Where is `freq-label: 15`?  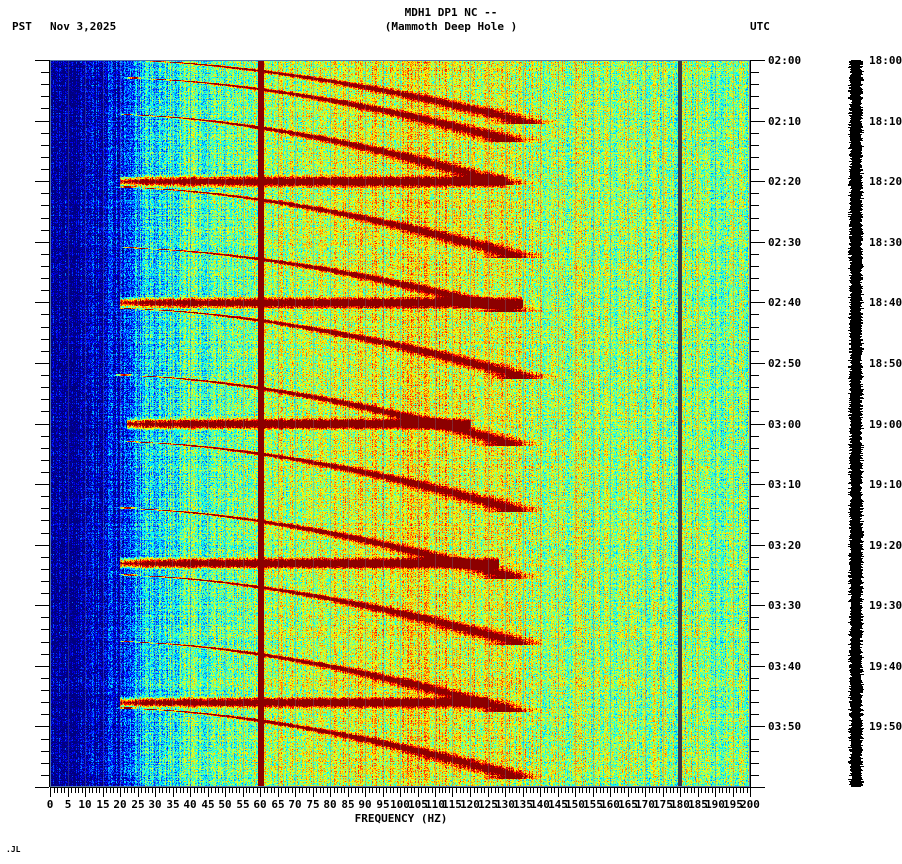
freq-label: 15 is located at coordinates (103, 804).